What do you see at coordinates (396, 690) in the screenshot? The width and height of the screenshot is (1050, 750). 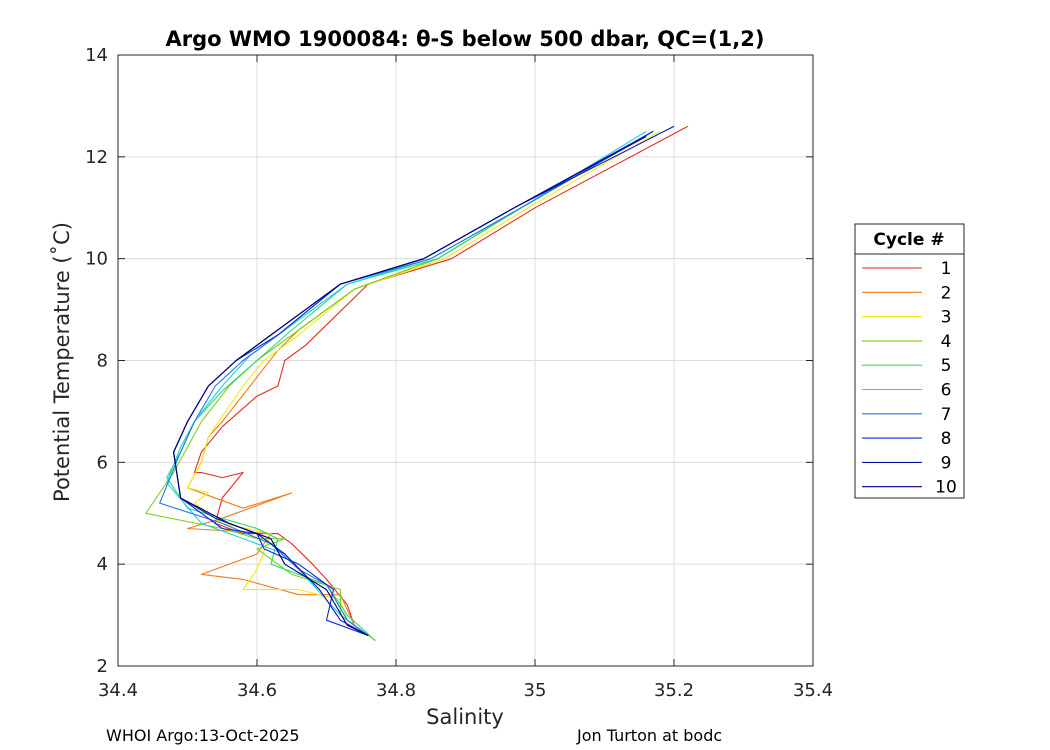 I see `x-tick-label: 34.8` at bounding box center [396, 690].